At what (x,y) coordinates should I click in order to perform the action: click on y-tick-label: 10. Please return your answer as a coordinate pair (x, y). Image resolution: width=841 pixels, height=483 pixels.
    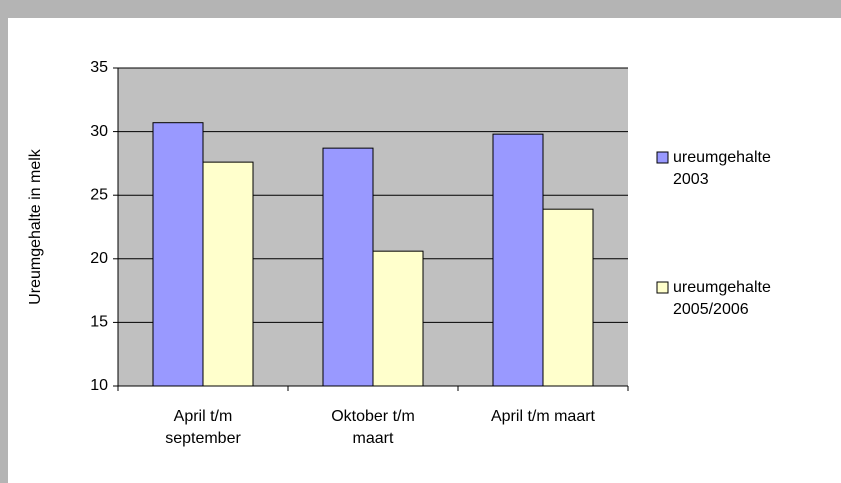
    Looking at the image, I should click on (99, 385).